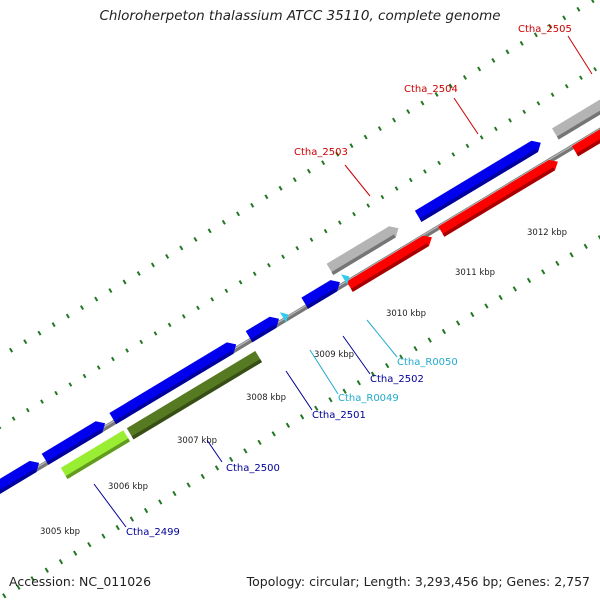  What do you see at coordinates (80, 581) in the screenshot?
I see `accession-text: Accession: NC_011026` at bounding box center [80, 581].